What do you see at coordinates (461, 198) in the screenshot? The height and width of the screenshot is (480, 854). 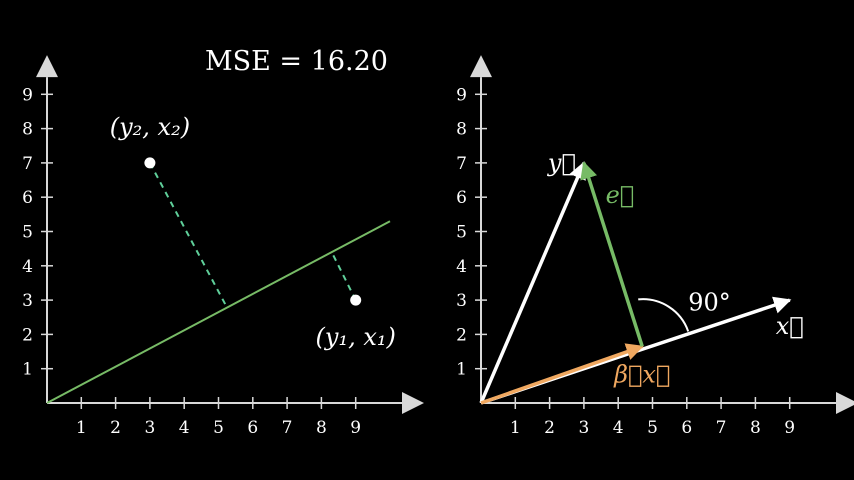 I see `right-y-tick-label: 6` at bounding box center [461, 198].